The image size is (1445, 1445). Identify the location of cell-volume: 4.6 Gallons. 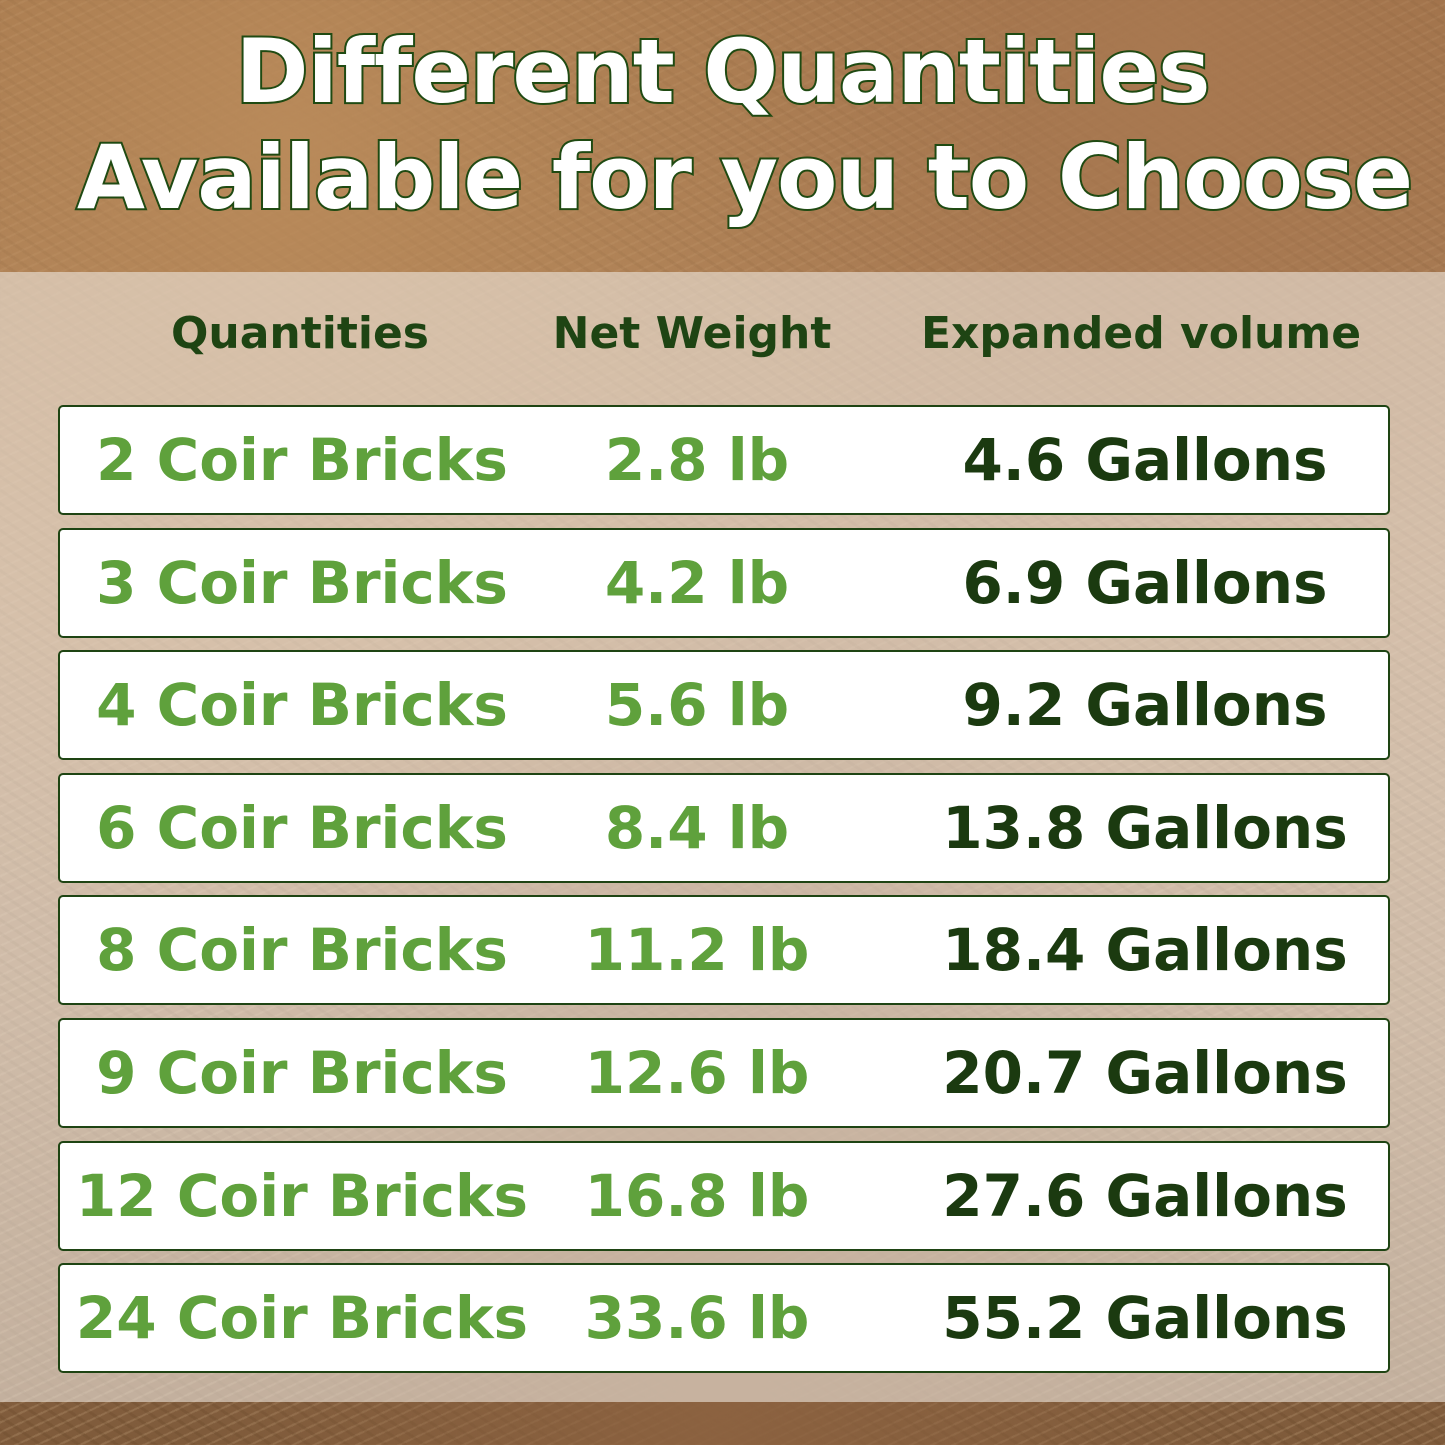
(1145, 460).